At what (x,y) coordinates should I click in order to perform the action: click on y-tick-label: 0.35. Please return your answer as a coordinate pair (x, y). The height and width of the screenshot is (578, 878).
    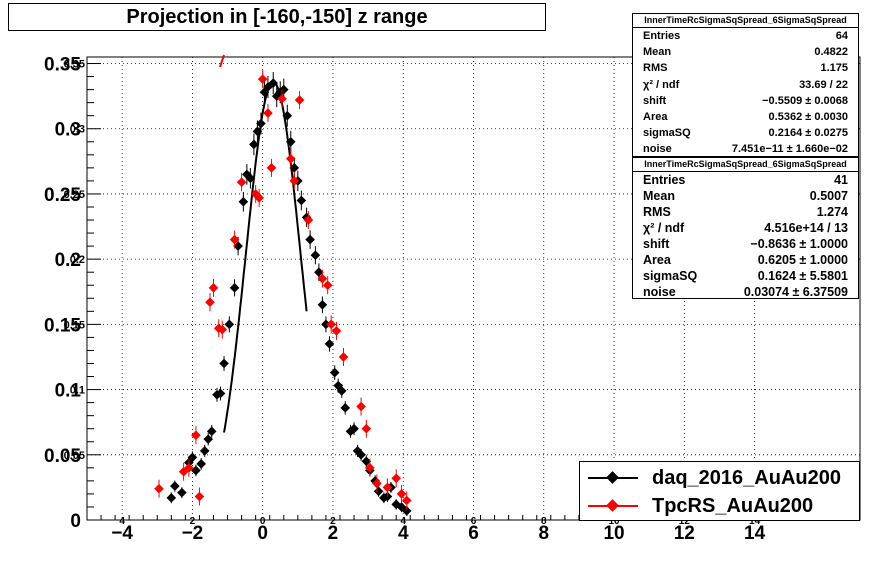
    Looking at the image, I should click on (62, 65).